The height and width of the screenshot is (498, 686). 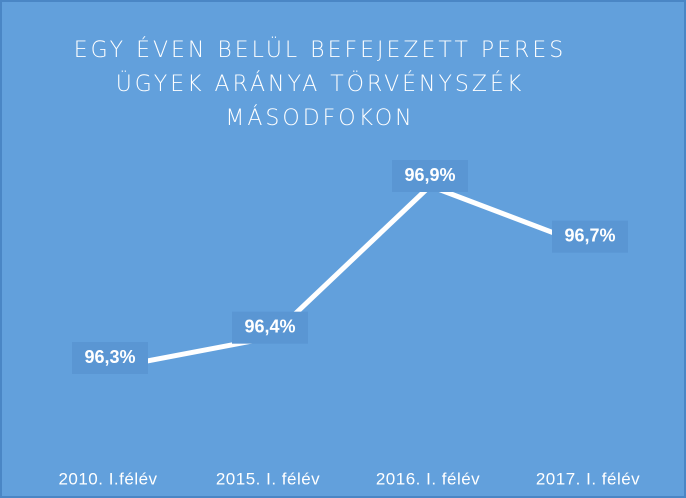 I want to click on data-label: 96,9%, so click(x=429, y=175).